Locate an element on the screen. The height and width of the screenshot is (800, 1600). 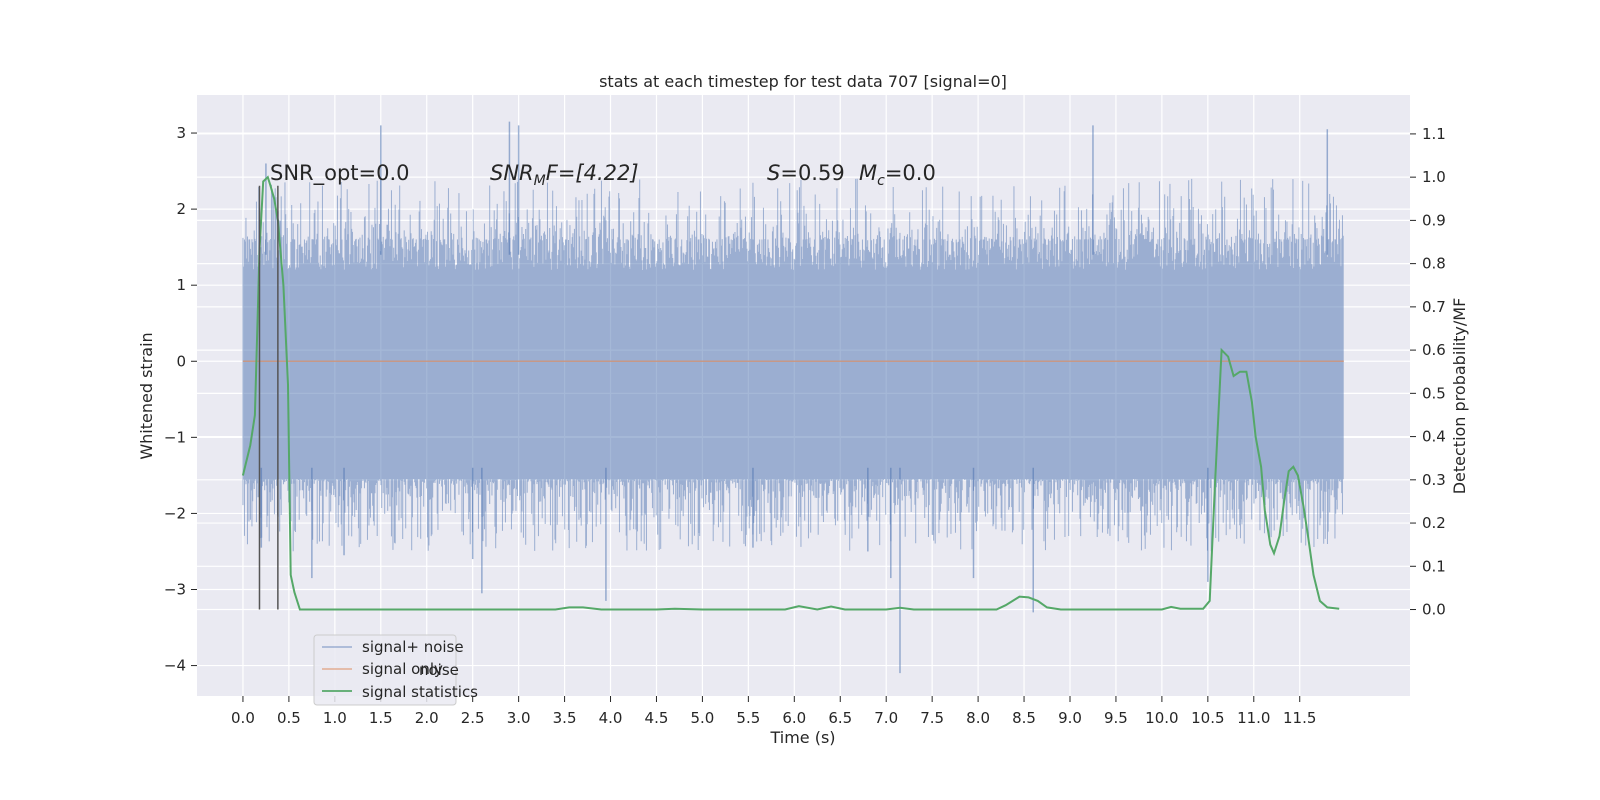
annotation-mc-symbol: M is located at coordinates (868, 173).